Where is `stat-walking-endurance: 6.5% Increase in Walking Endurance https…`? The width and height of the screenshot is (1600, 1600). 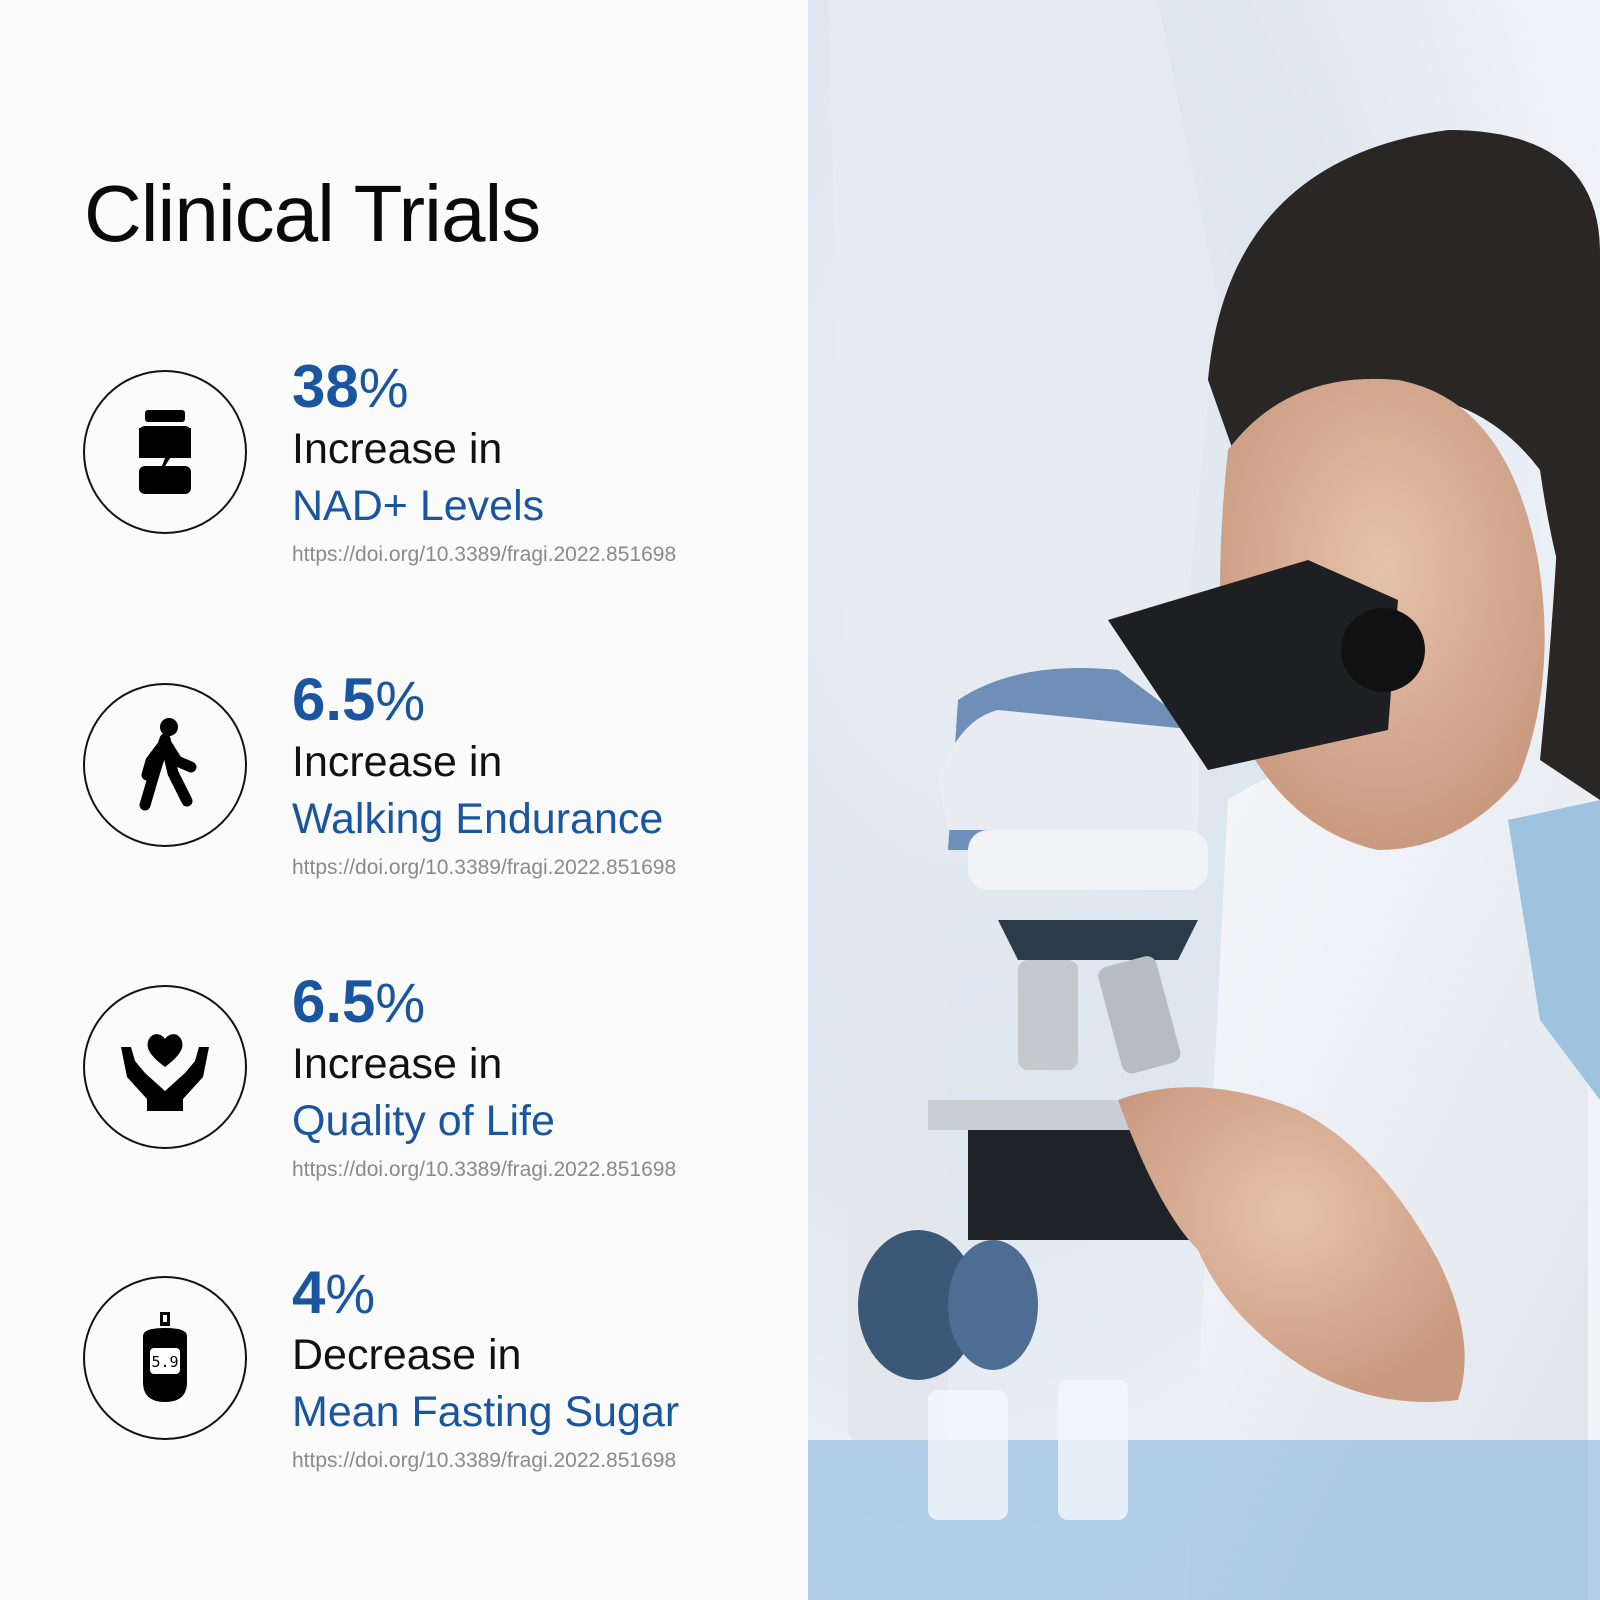 stat-walking-endurance: 6.5% Increase in Walking Endurance https… is located at coordinates (404, 800).